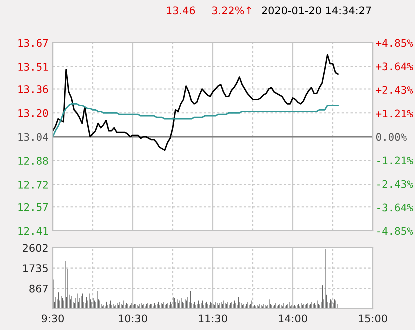  What do you see at coordinates (396, 231) in the screenshot?
I see `y2-tick-label: -4.85%` at bounding box center [396, 231].